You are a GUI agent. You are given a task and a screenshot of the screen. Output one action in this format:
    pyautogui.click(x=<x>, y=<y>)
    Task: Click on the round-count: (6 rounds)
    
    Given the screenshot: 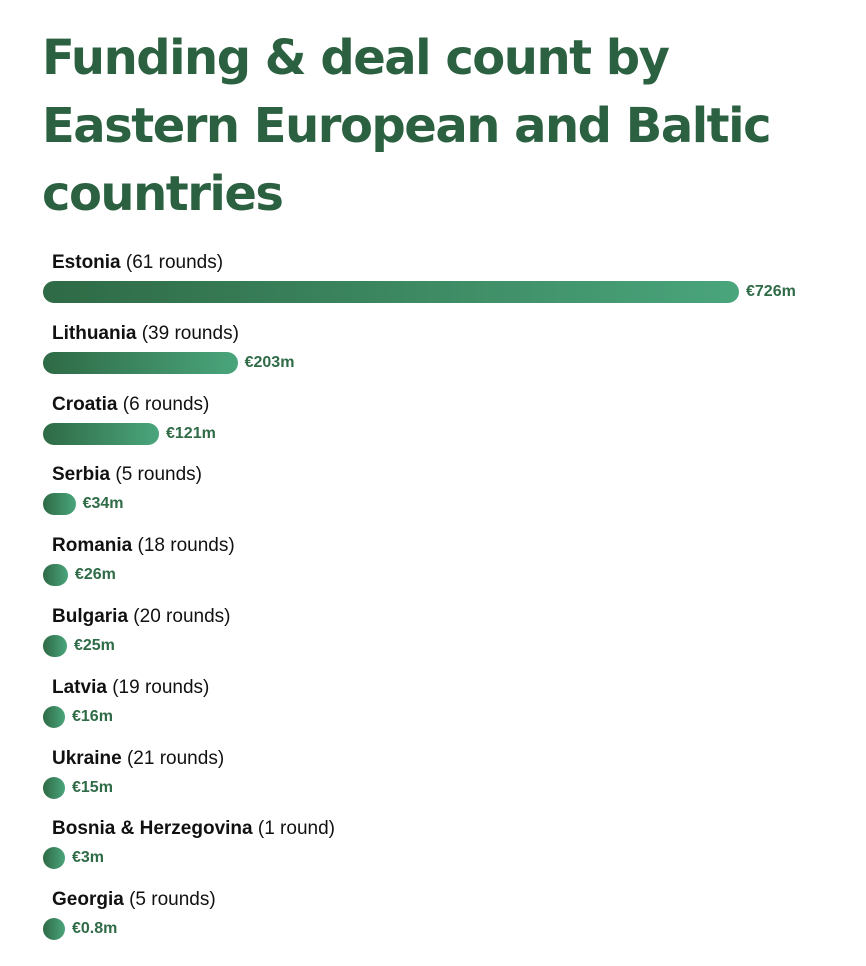 What is the action you would take?
    pyautogui.click(x=163, y=404)
    